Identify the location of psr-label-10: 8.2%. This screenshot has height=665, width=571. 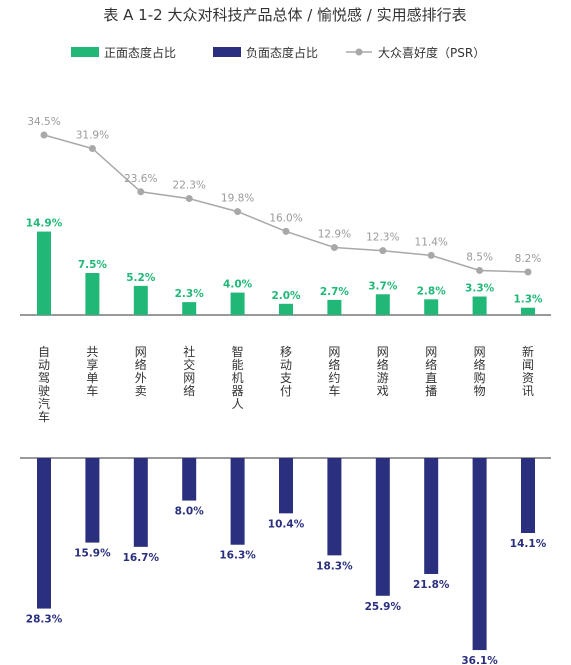
(528, 259).